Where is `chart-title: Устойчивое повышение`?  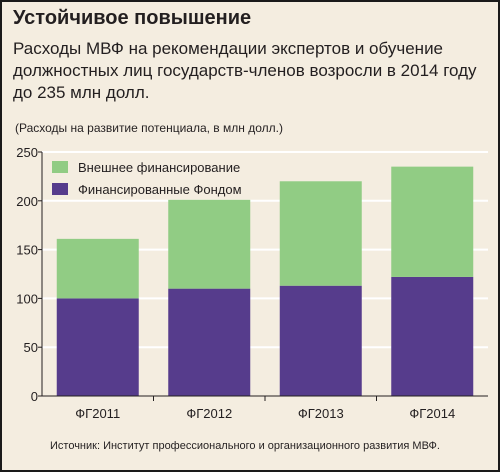
chart-title: Устойчивое повышение is located at coordinates (132, 18).